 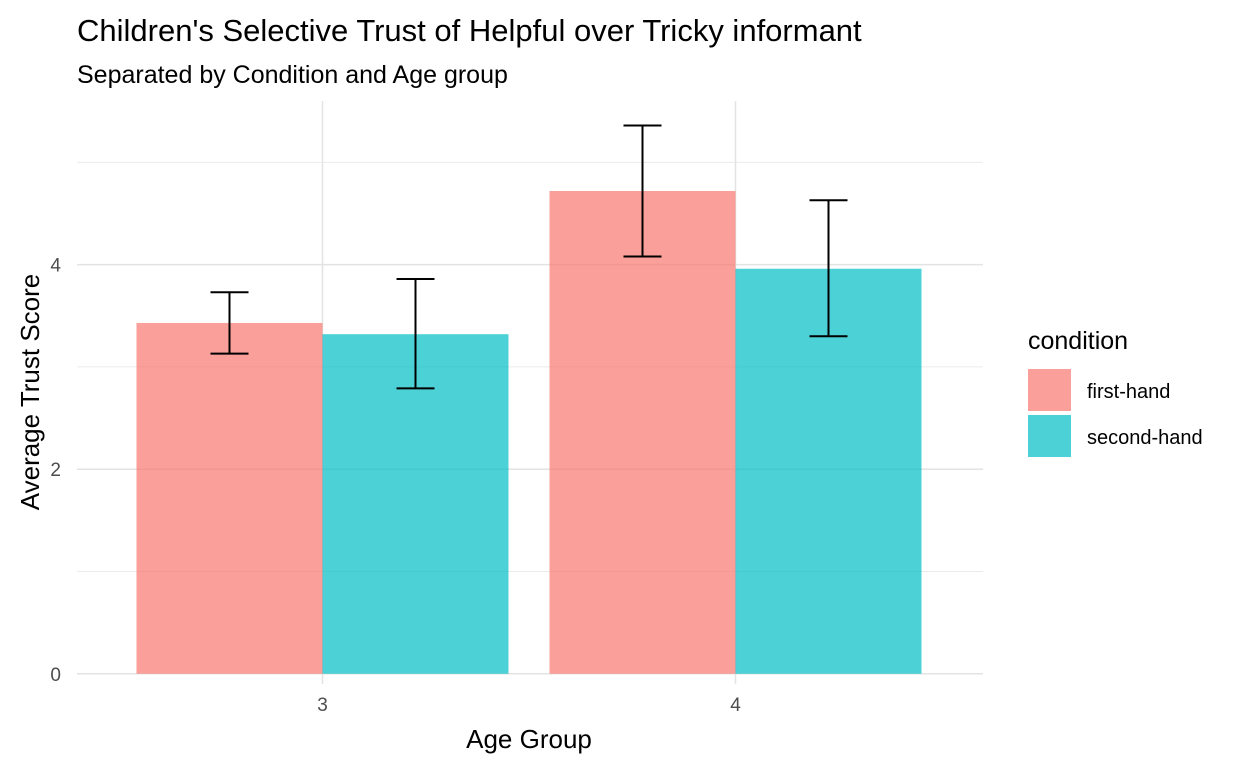 What do you see at coordinates (529, 739) in the screenshot?
I see `x-axis-label: Age Group` at bounding box center [529, 739].